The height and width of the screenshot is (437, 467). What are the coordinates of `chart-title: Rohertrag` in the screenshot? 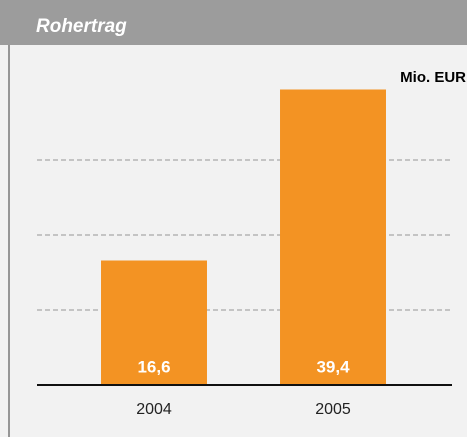 It's located at (81, 26).